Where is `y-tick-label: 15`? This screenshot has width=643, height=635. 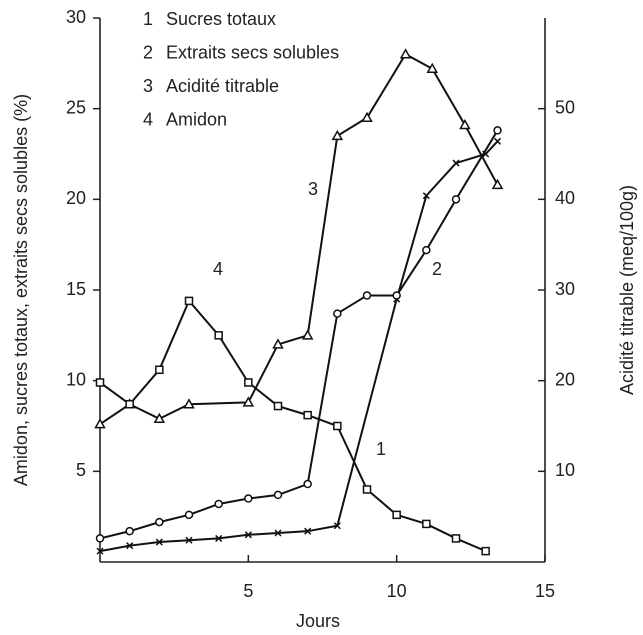 y-tick-label: 15 is located at coordinates (76, 289).